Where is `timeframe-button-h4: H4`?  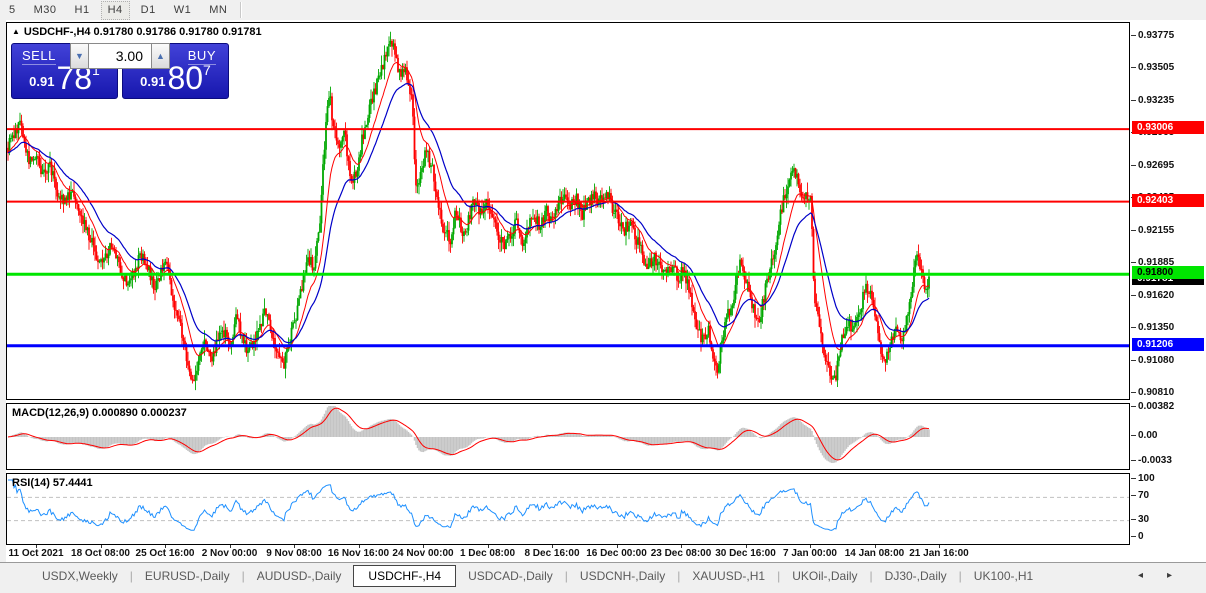 timeframe-button-h4: H4 is located at coordinates (115, 10).